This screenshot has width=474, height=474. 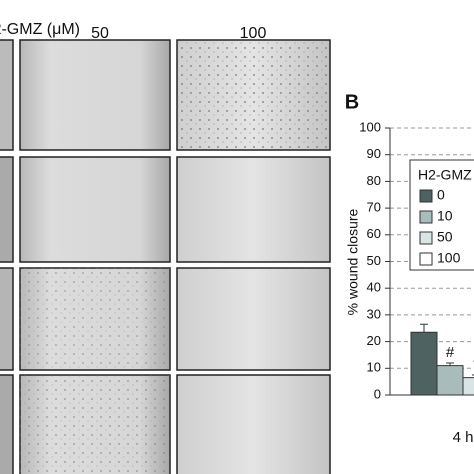 What do you see at coordinates (100, 33) in the screenshot?
I see `column-label: 50` at bounding box center [100, 33].